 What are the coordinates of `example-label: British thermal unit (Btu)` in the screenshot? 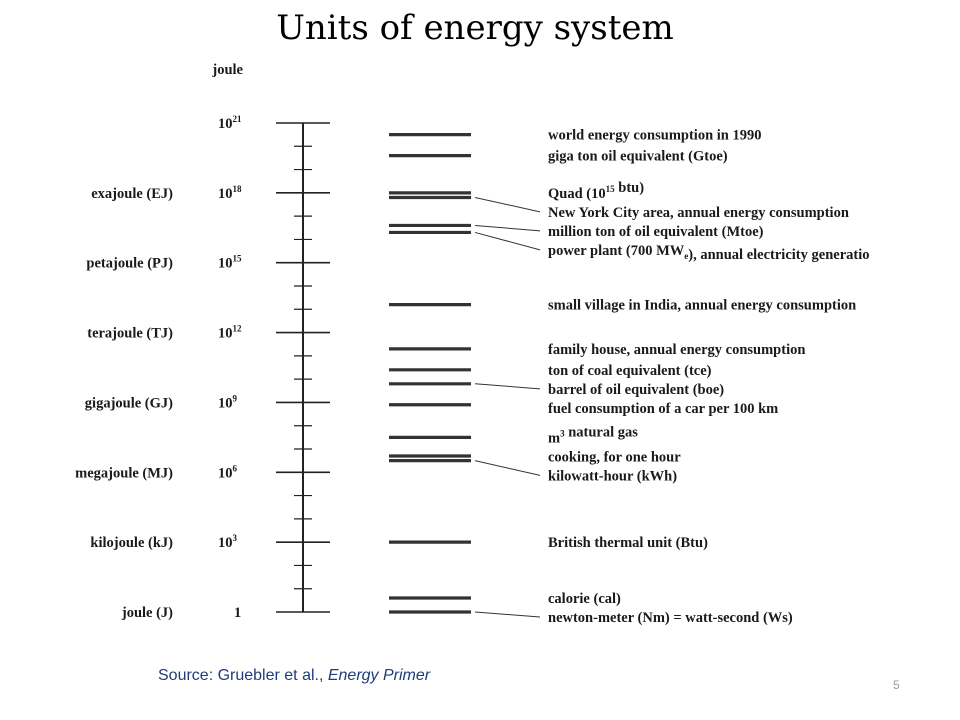 It's located at (628, 543).